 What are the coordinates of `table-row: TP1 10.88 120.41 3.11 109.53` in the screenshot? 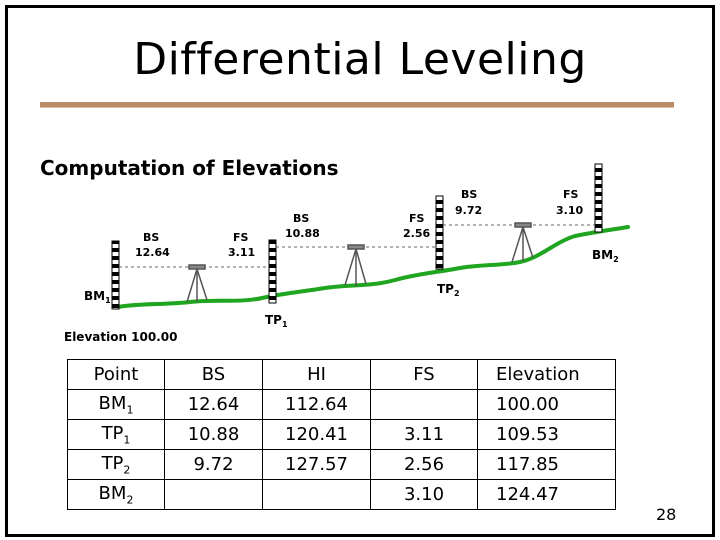 It's located at (341, 434).